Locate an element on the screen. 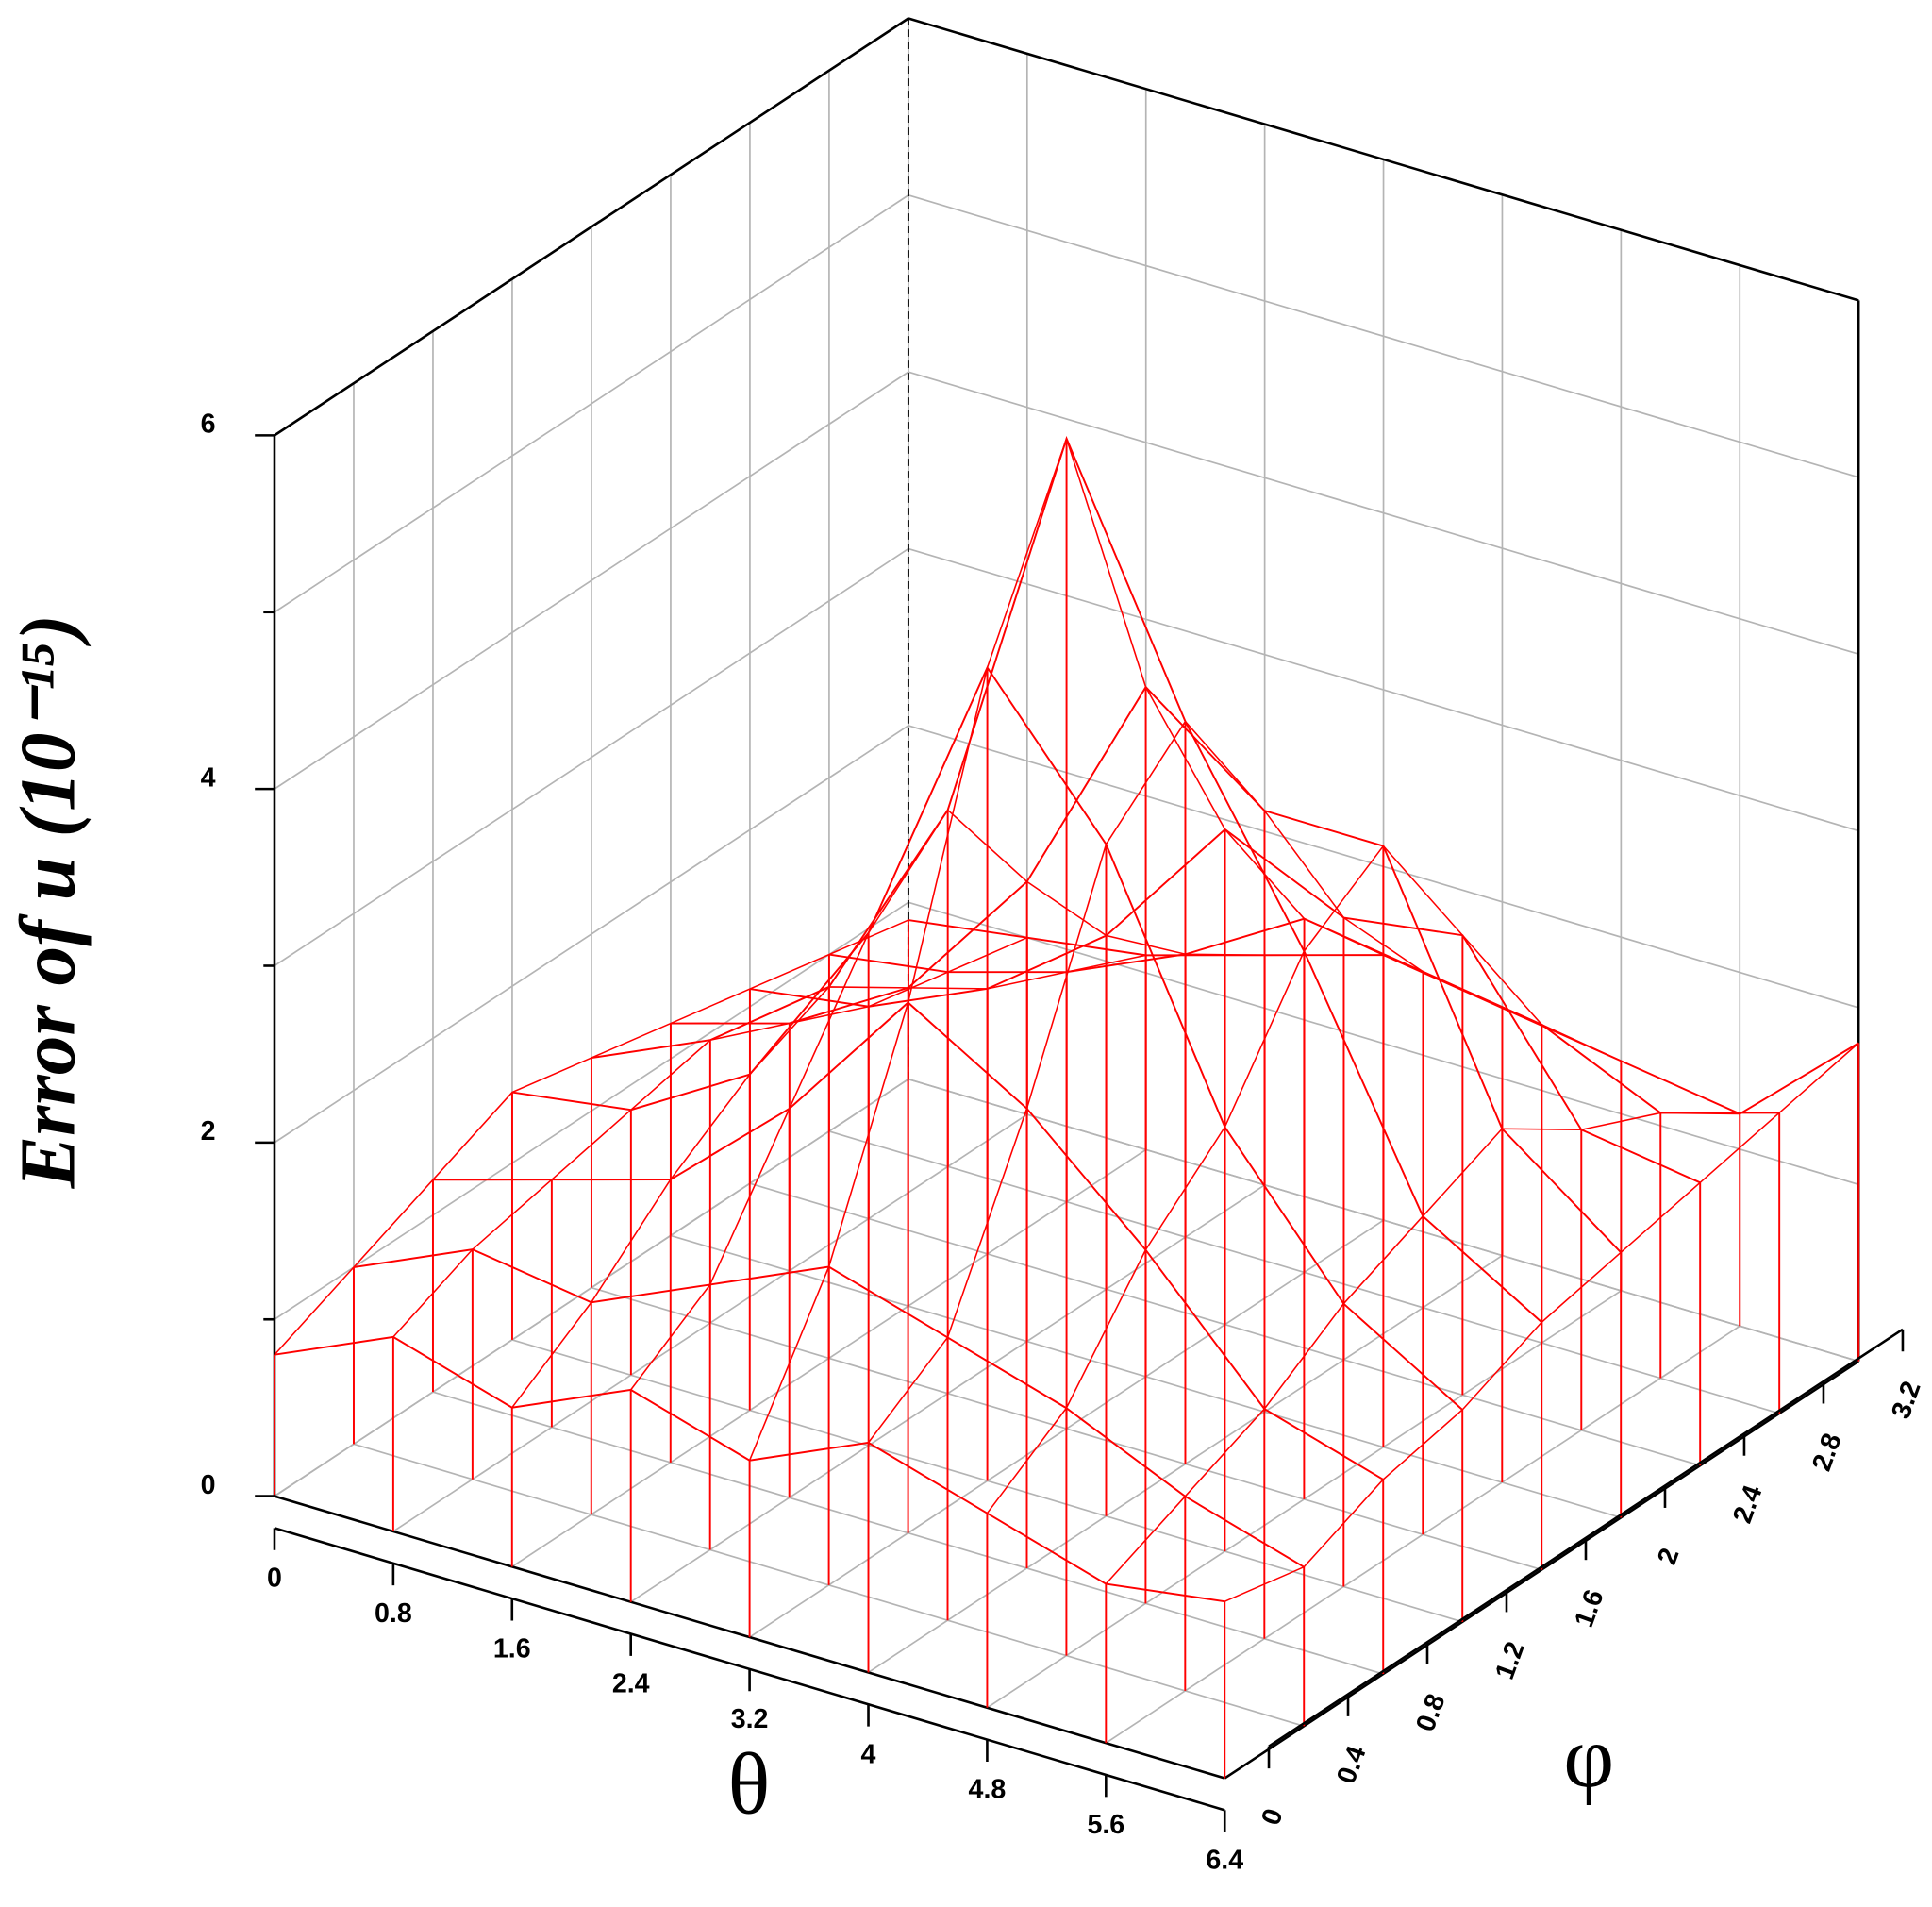  y-tick-label: 1.6 is located at coordinates (1589, 1608).